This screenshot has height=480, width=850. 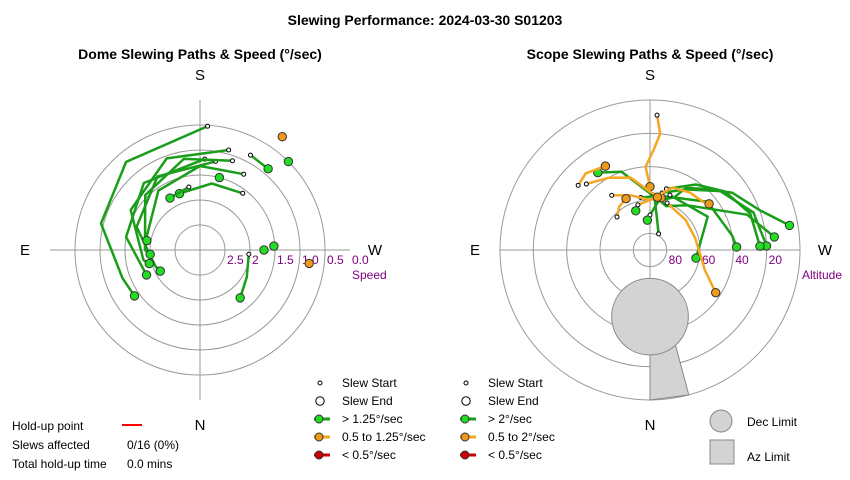 I want to click on scope-tick-label: 80, so click(x=676, y=260).